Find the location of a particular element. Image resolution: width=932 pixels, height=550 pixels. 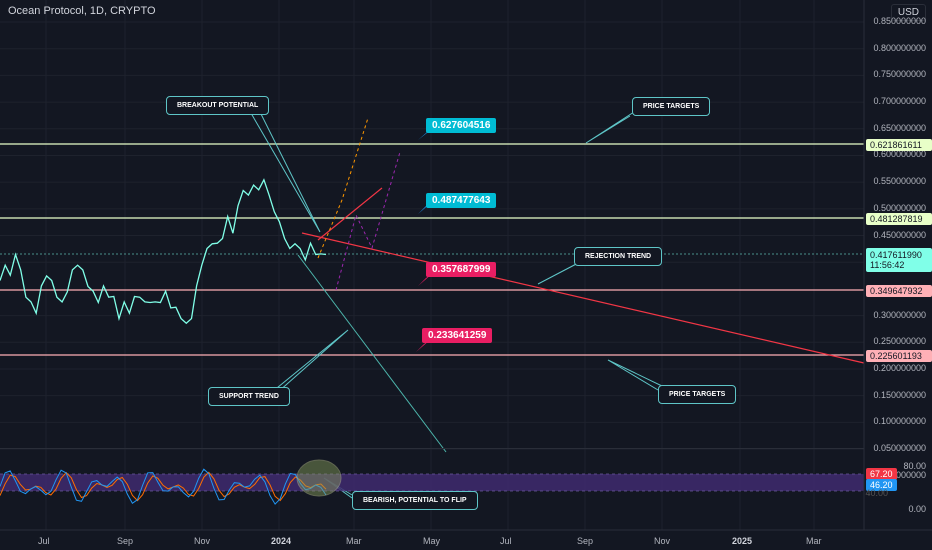

chart-title: Ocean Protocol, 1D, CRYPTO is located at coordinates (82, 11).